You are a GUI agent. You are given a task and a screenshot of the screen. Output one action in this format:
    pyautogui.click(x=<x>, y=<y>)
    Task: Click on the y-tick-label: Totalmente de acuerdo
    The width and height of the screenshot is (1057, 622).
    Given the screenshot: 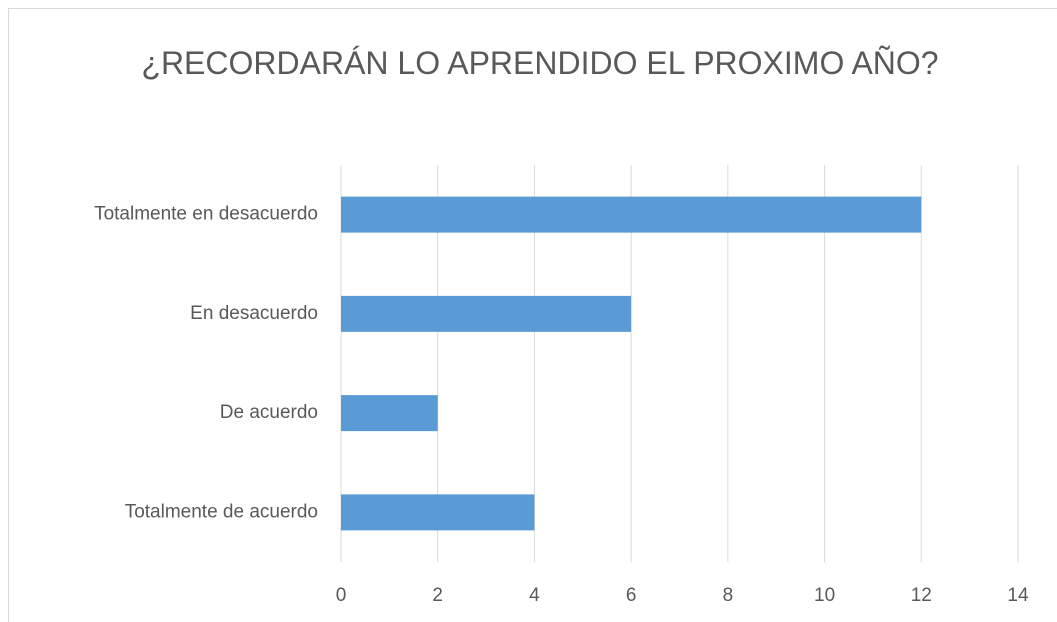 What is the action you would take?
    pyautogui.click(x=221, y=511)
    